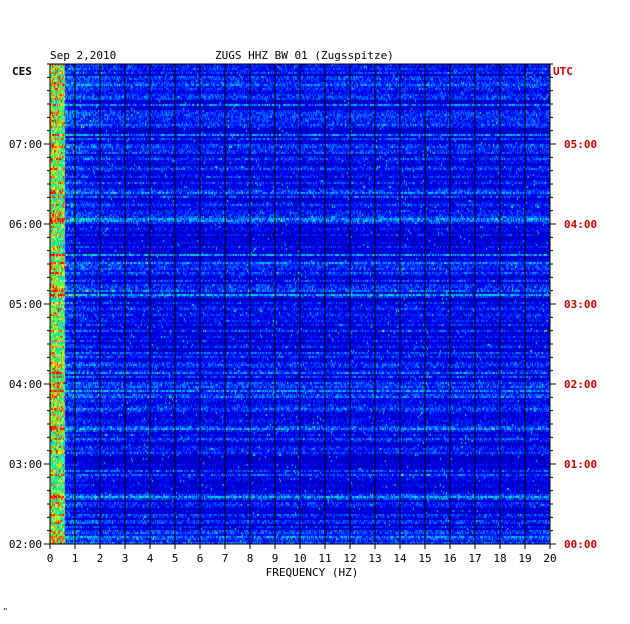 This screenshot has width=630, height=624. Describe the element at coordinates (304, 55) in the screenshot. I see `station-title: ZUGS HHZ BW 01 (Zugsspitze)` at that location.